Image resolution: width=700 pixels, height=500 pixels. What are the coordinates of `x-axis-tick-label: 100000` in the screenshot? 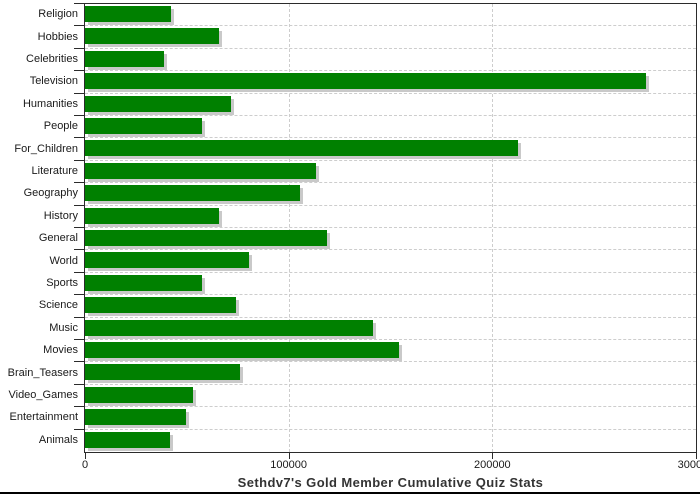 It's located at (289, 465).